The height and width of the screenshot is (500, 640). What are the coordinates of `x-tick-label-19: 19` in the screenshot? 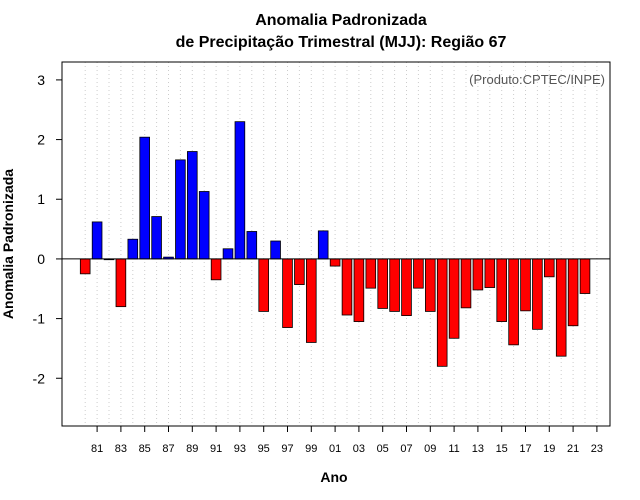 It's located at (549, 449).